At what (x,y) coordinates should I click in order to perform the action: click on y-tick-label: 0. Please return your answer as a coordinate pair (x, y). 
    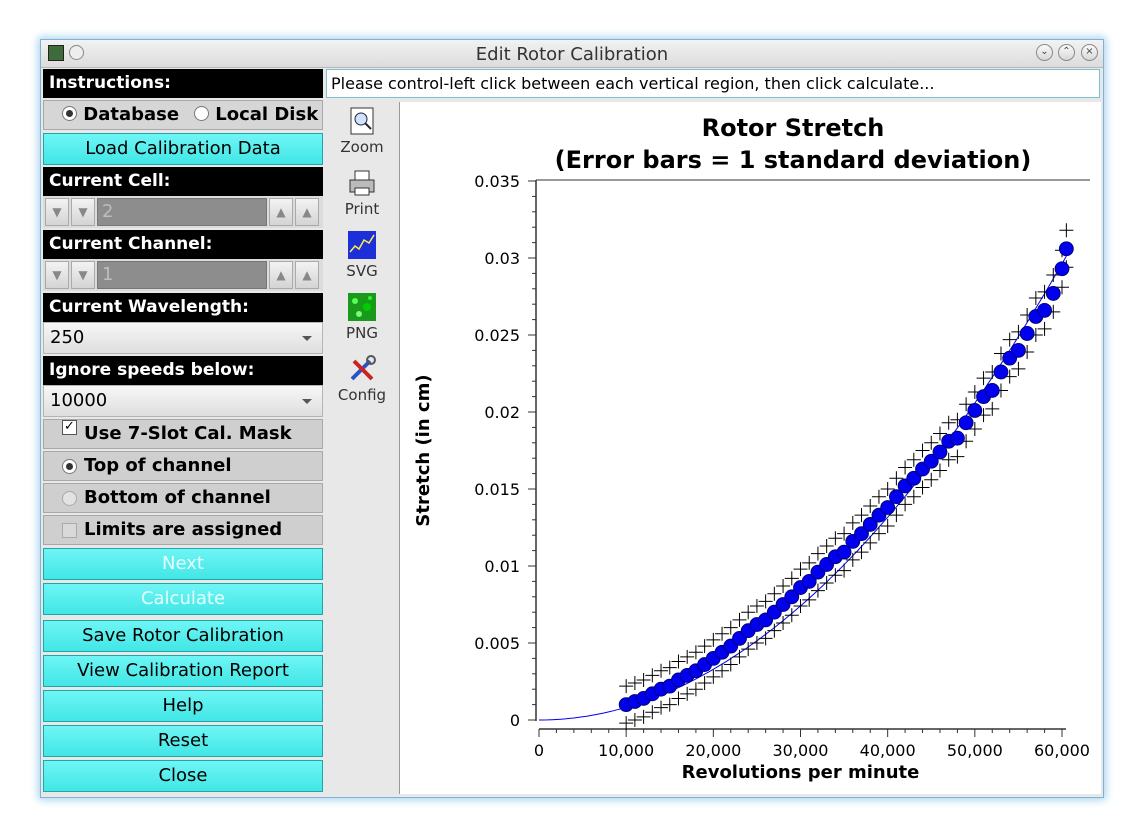
    Looking at the image, I should click on (515, 720).